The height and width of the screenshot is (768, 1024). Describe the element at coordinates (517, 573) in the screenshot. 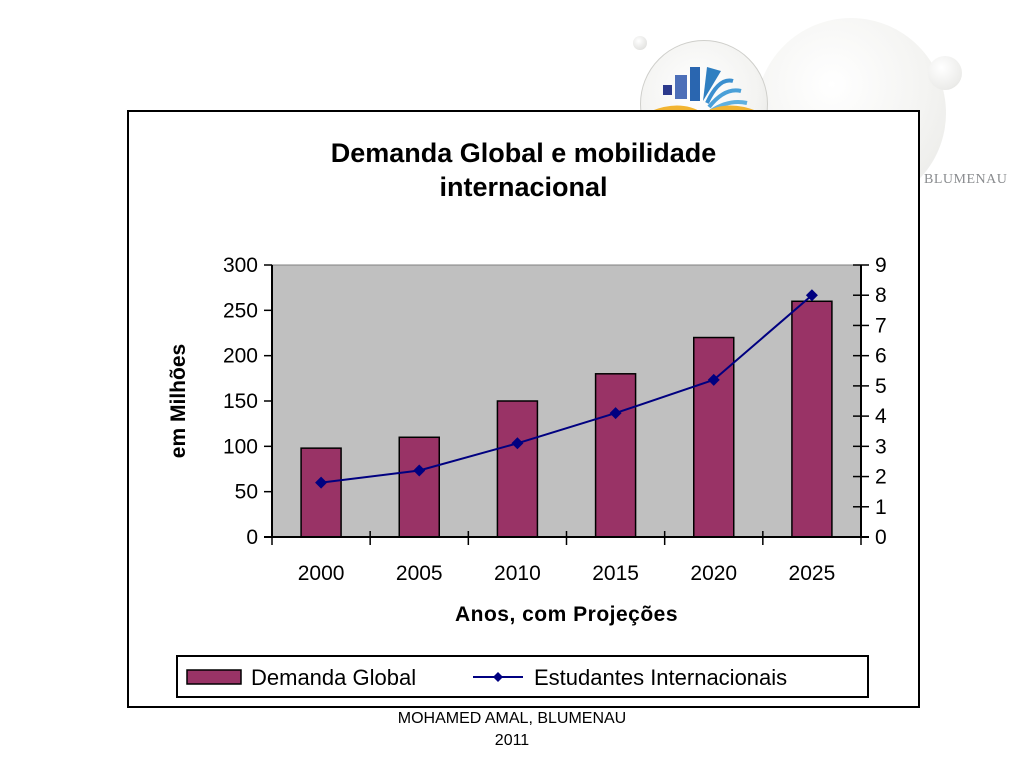

I see `x-tick-label: 2010` at that location.